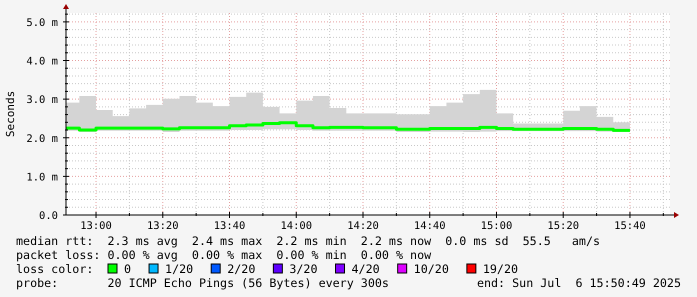  Describe the element at coordinates (128, 269) in the screenshot. I see `legend-label: 0` at that location.